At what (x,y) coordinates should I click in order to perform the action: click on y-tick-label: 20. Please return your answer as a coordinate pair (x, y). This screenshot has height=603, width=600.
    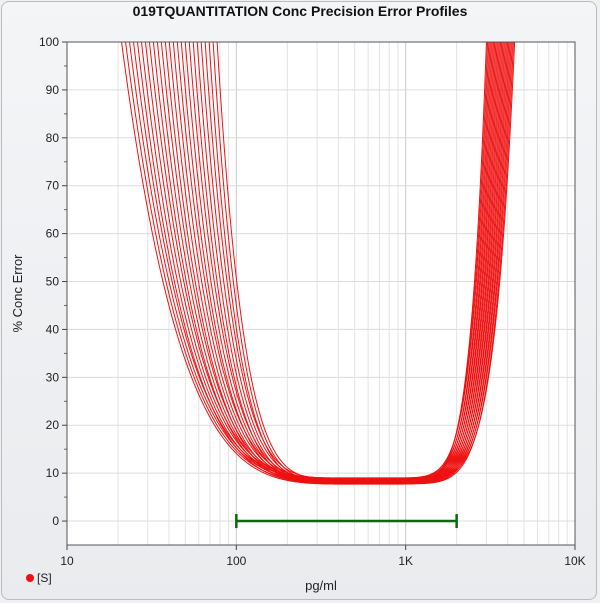
    Looking at the image, I should click on (53, 425).